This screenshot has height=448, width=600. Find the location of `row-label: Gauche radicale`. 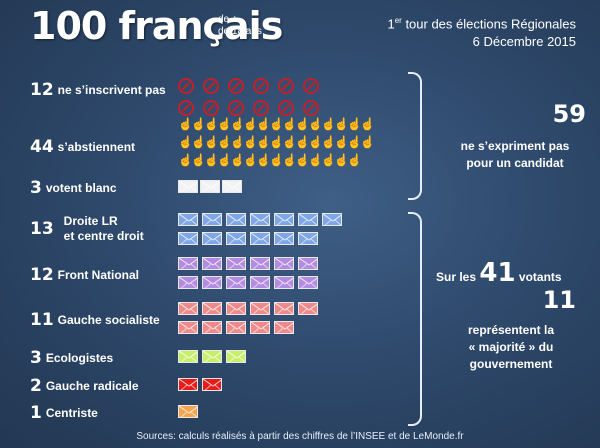

row-label: Gauche radicale is located at coordinates (92, 386).